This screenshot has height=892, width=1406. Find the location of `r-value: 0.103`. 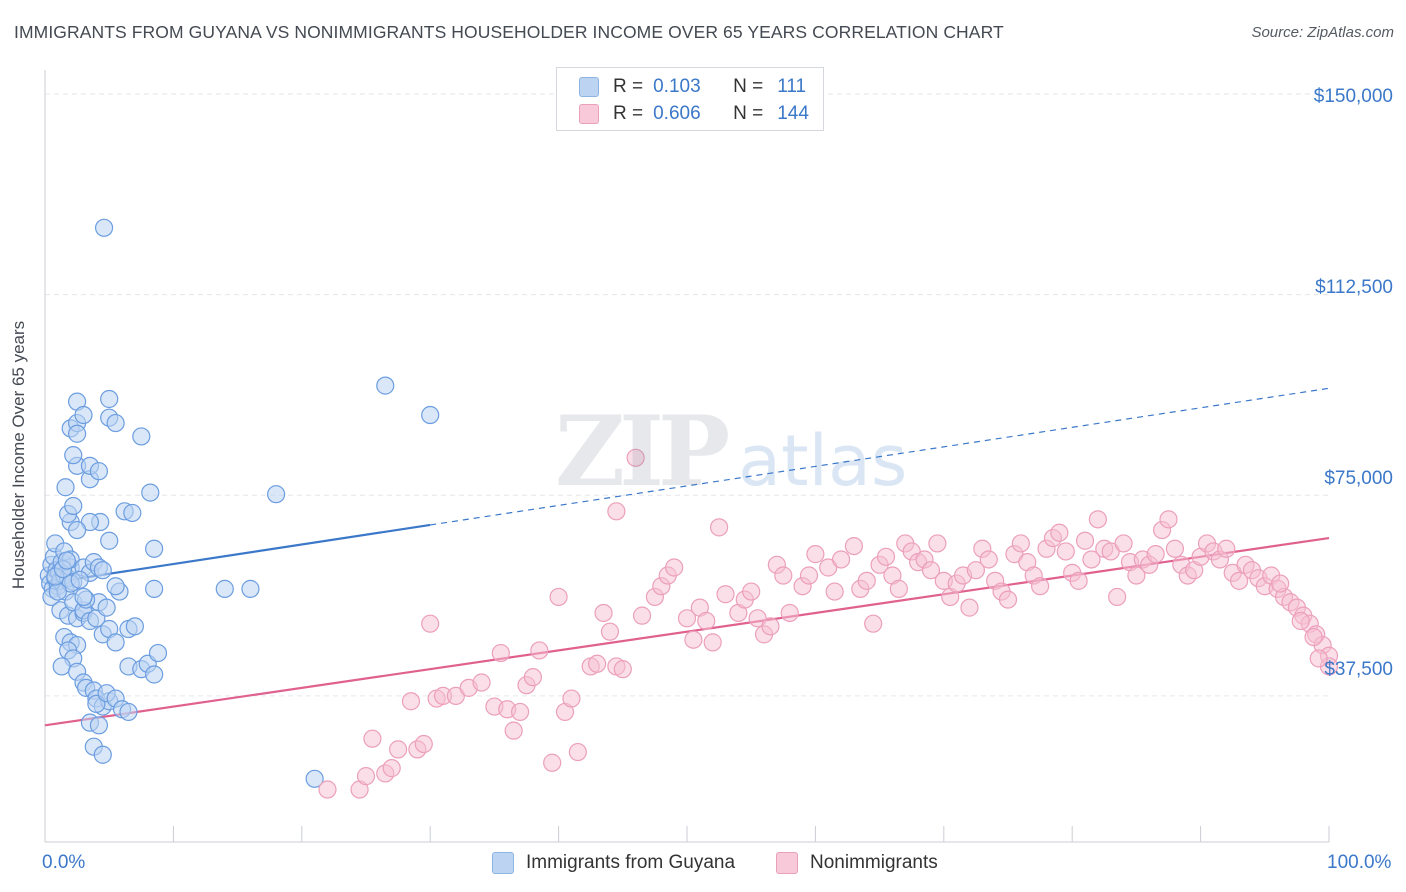

r-value: 0.103 is located at coordinates (677, 86).